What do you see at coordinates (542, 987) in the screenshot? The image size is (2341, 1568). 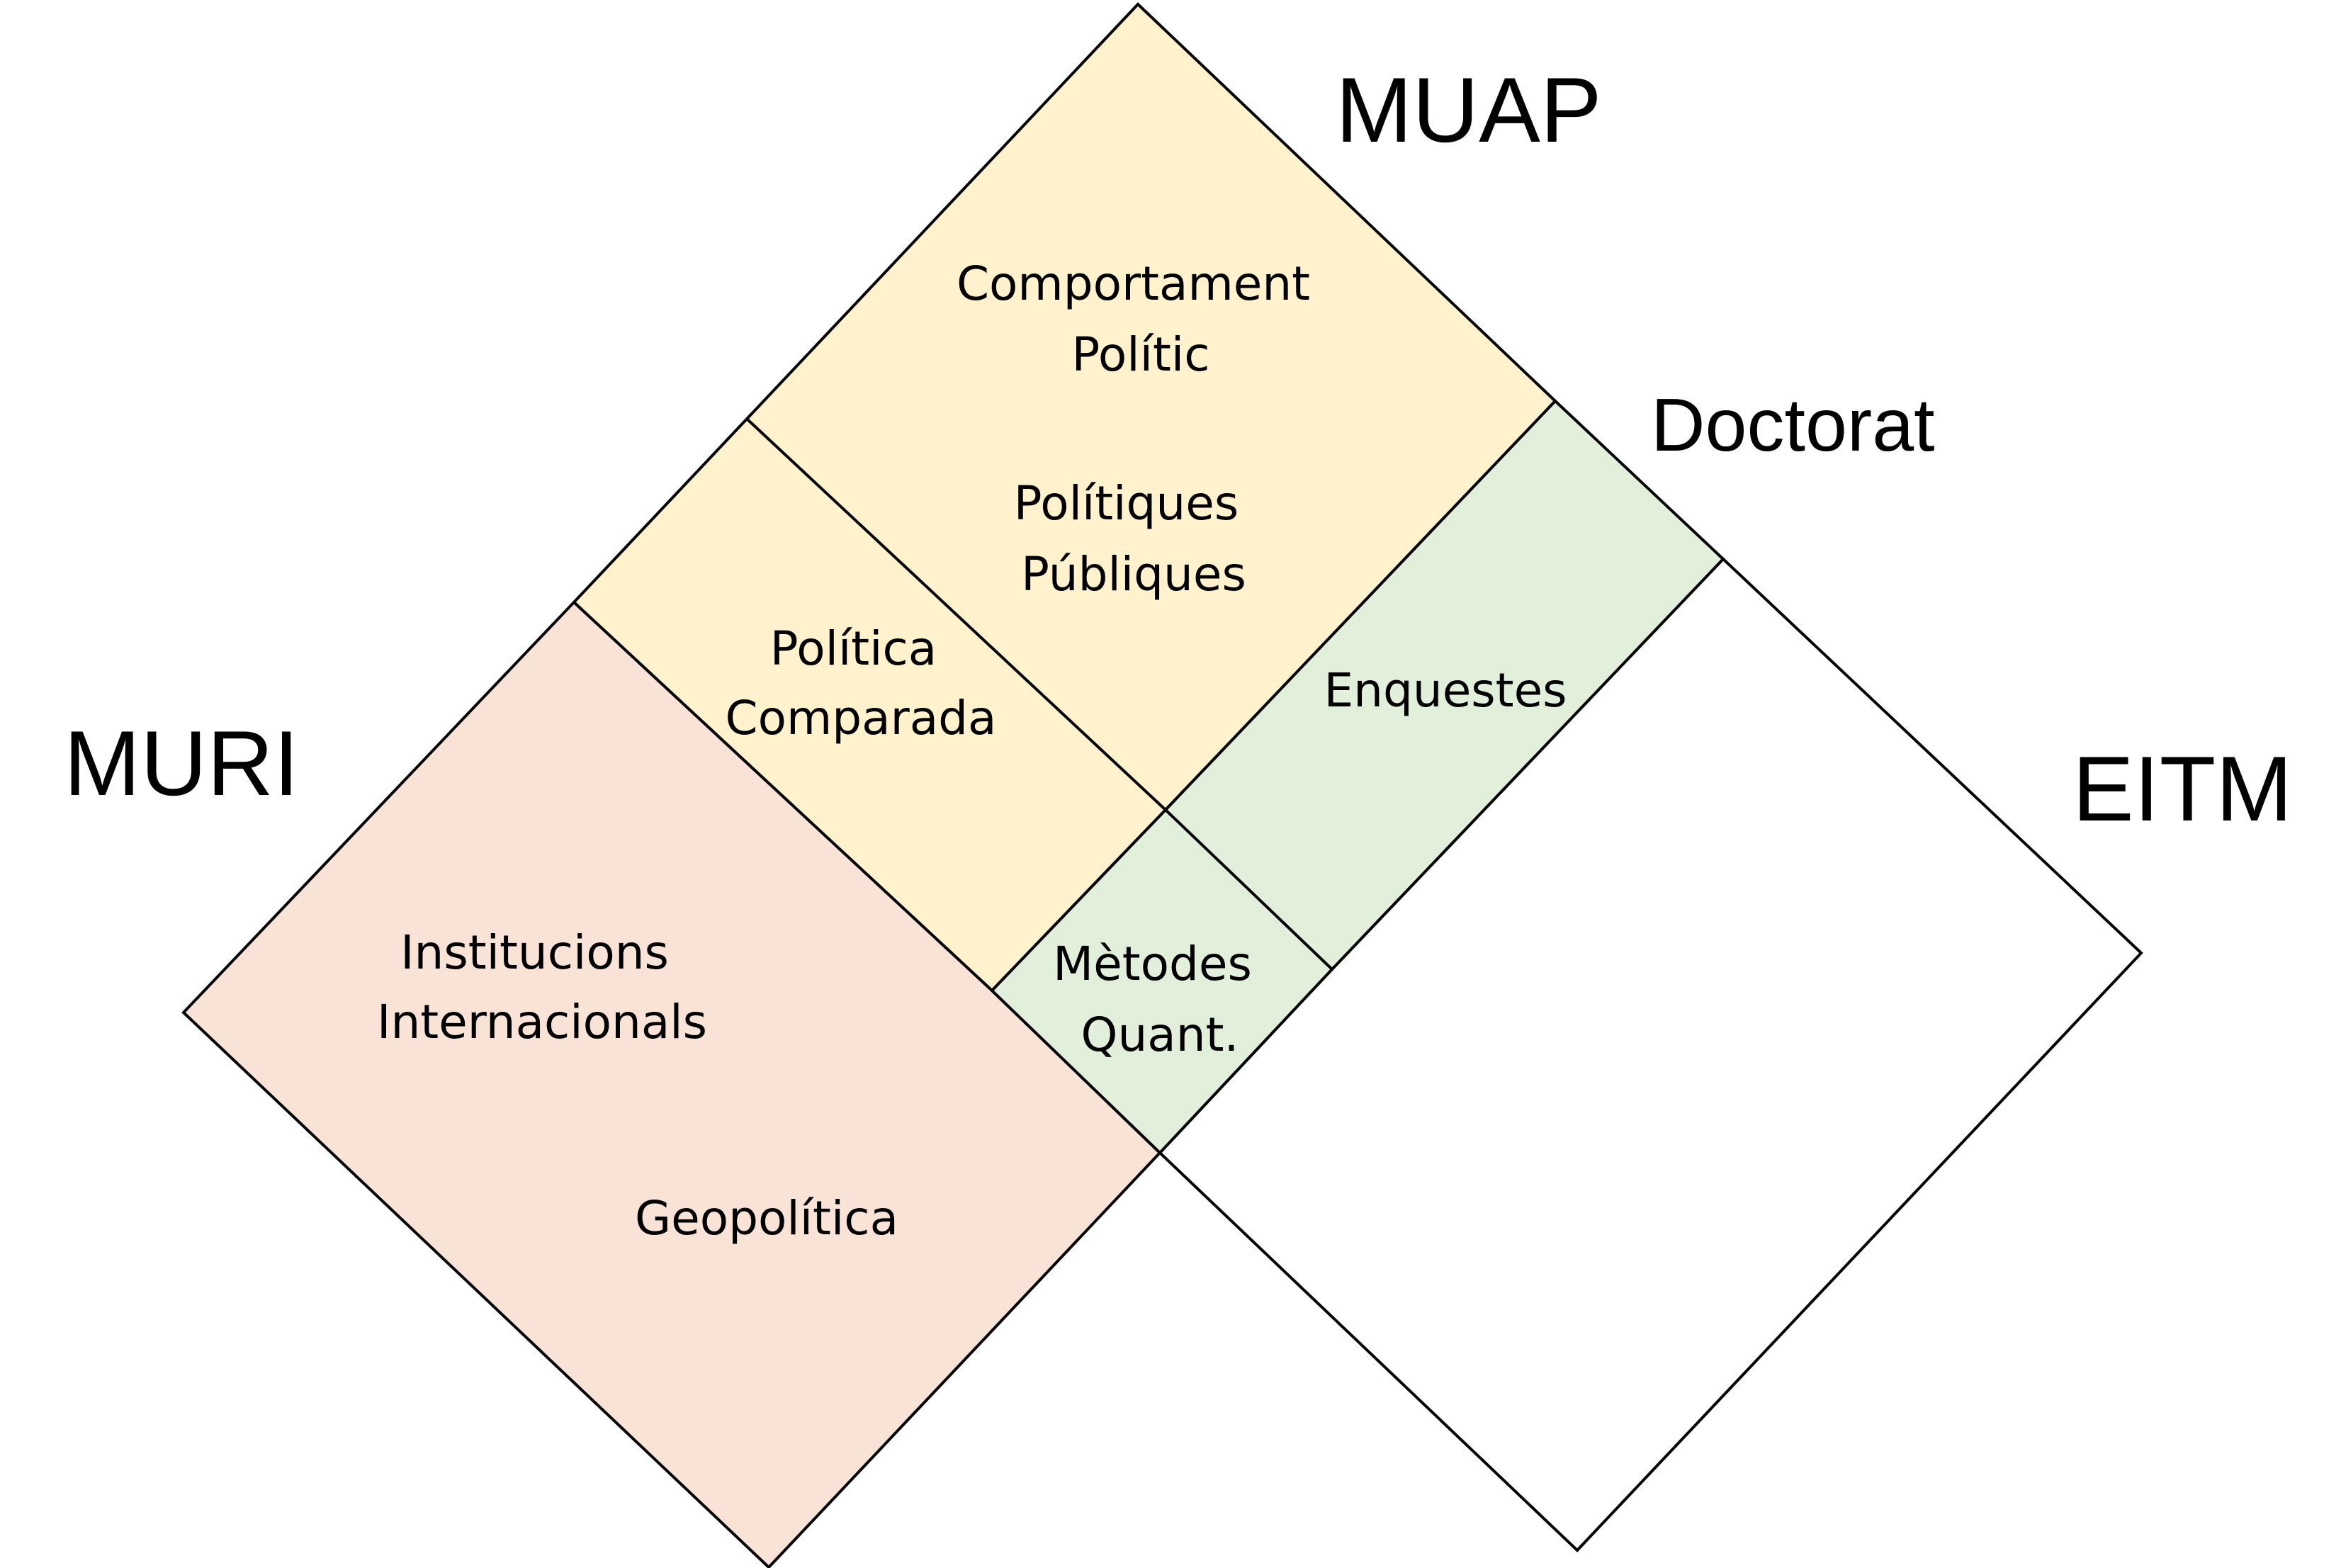 I see `label-institucions-internacionals: Institucions Internacionals` at bounding box center [542, 987].